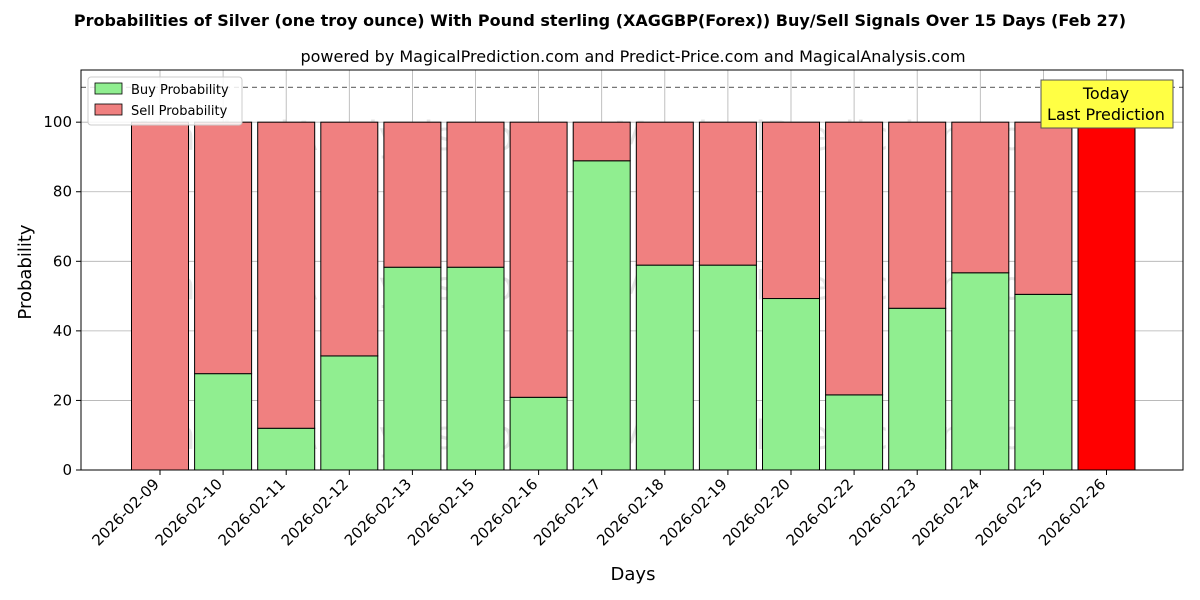  What do you see at coordinates (756, 512) in the screenshot?
I see `x-tick-label: 2026-02-20` at bounding box center [756, 512].